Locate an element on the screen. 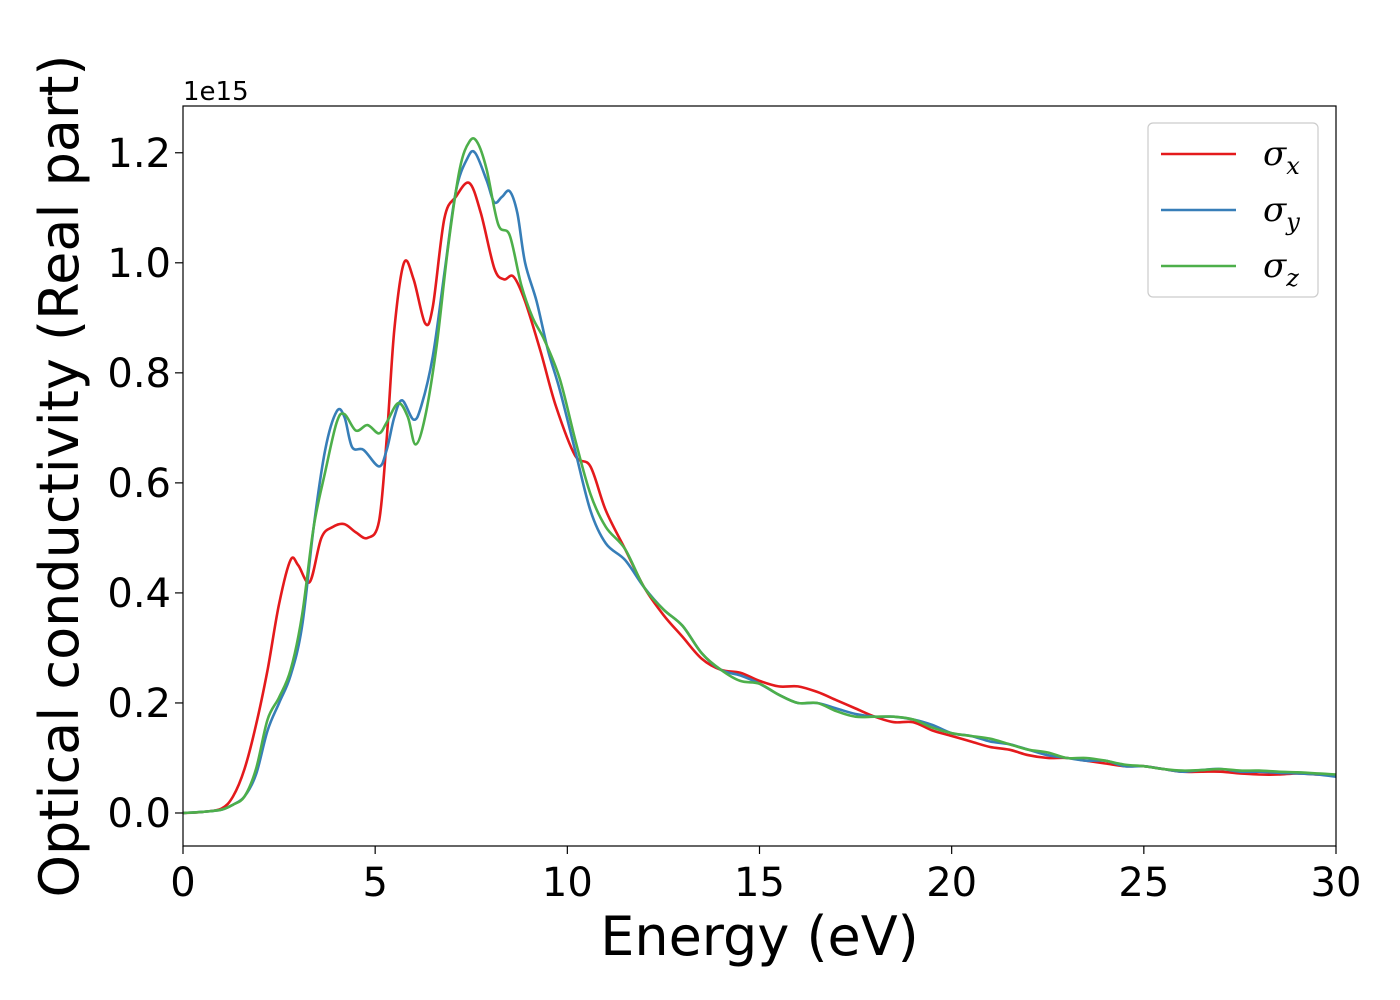 Image resolution: width=1400 pixels, height=1000 pixels. x-tick-label: 20 is located at coordinates (951, 883).